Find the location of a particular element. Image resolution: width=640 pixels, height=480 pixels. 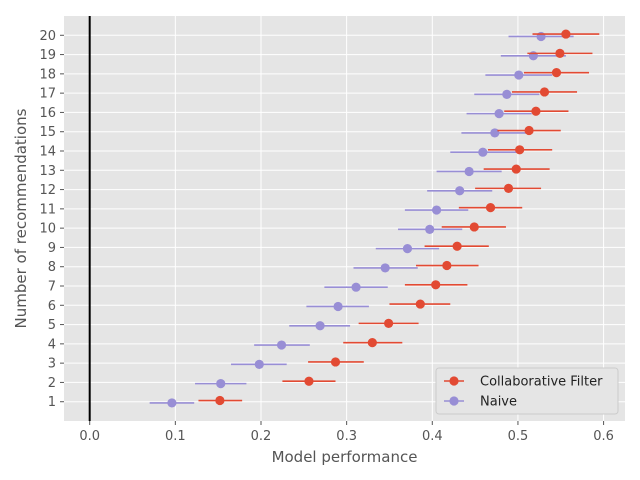

legend-label-naive: Naive is located at coordinates (498, 402).